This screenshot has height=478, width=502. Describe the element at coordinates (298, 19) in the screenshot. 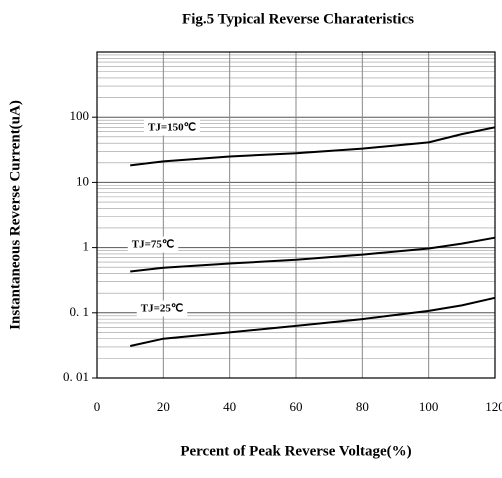

I see `chart-title: Fig.5 Typical Reverse Charateristics` at that location.